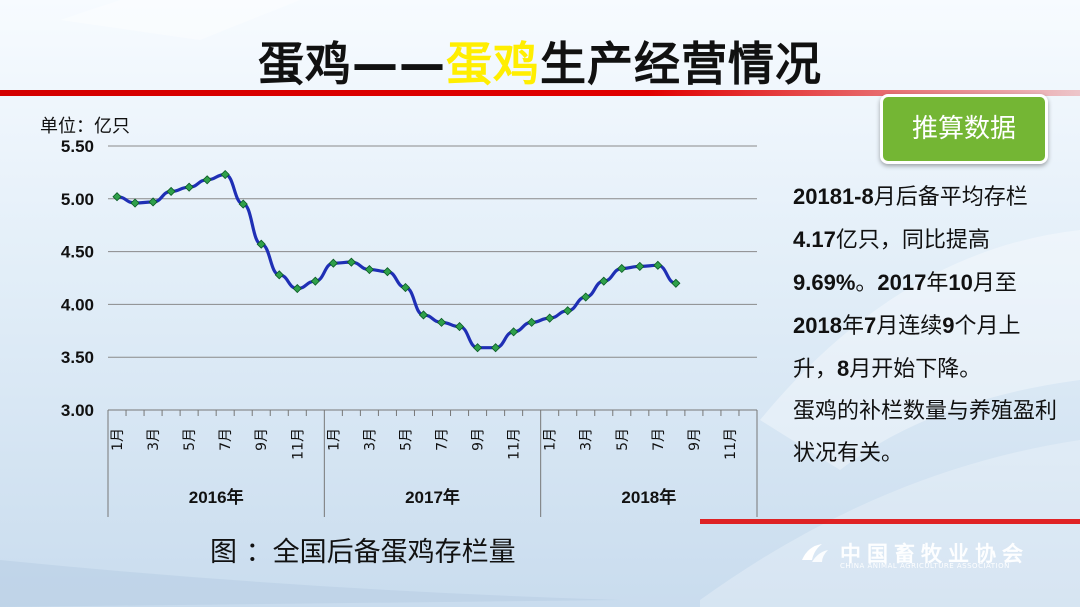 The height and width of the screenshot is (607, 1080). Describe the element at coordinates (960, 282) in the screenshot. I see `note-number: 10` at that location.